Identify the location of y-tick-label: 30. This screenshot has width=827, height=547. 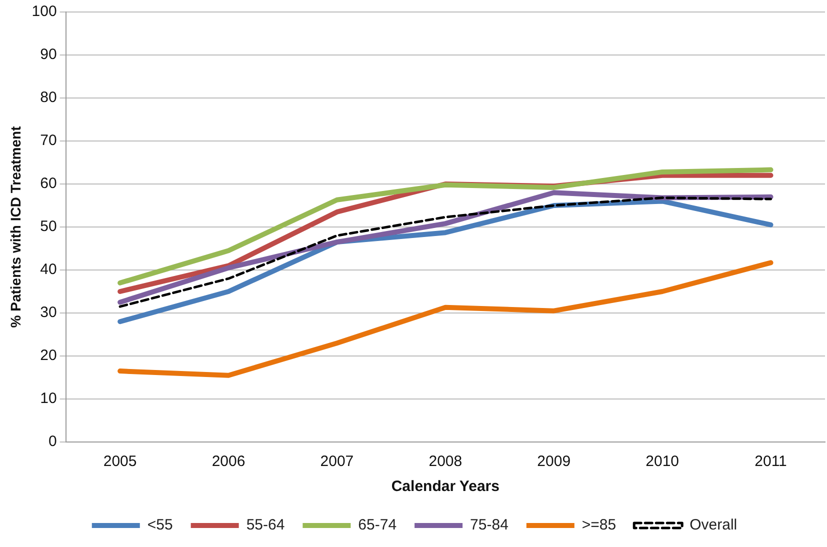
(48, 313).